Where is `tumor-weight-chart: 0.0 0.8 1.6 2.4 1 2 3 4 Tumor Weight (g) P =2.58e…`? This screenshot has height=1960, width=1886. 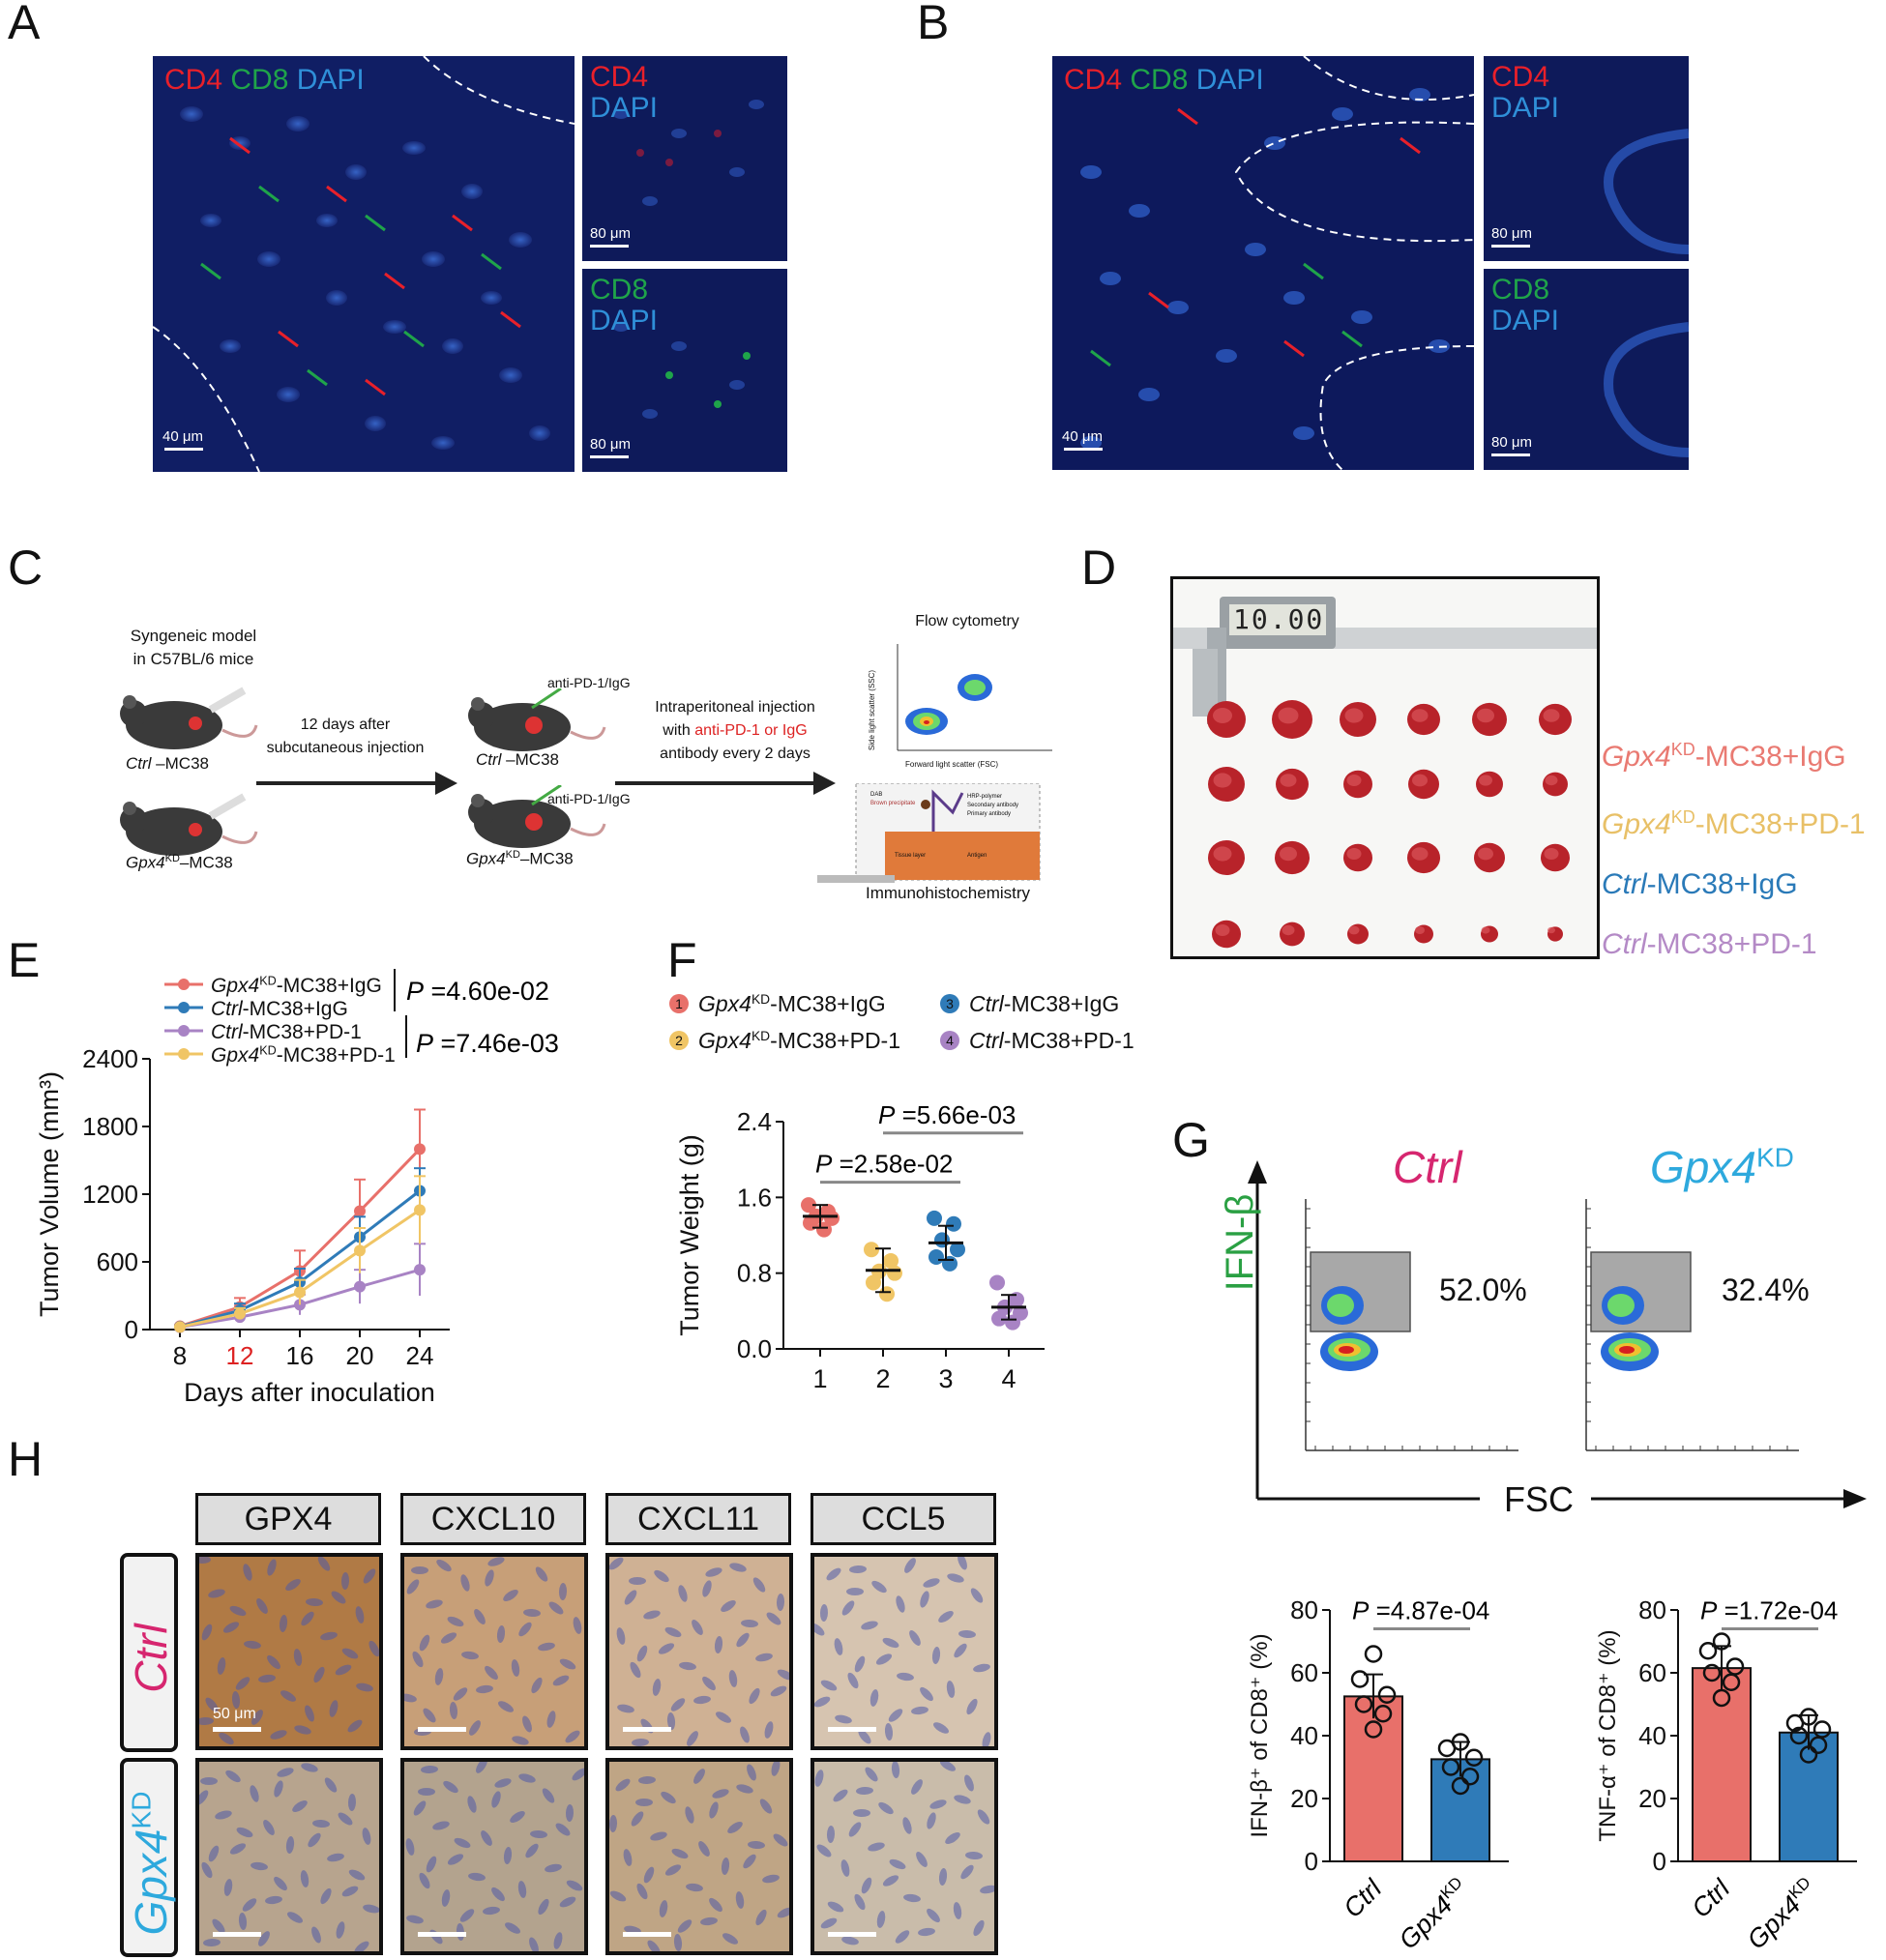
tumor-weight-chart: 0.0 0.8 1.6 2.4 1 2 3 4 Tumor Weight (g) P =2.58e… is located at coordinates (902, 1192).